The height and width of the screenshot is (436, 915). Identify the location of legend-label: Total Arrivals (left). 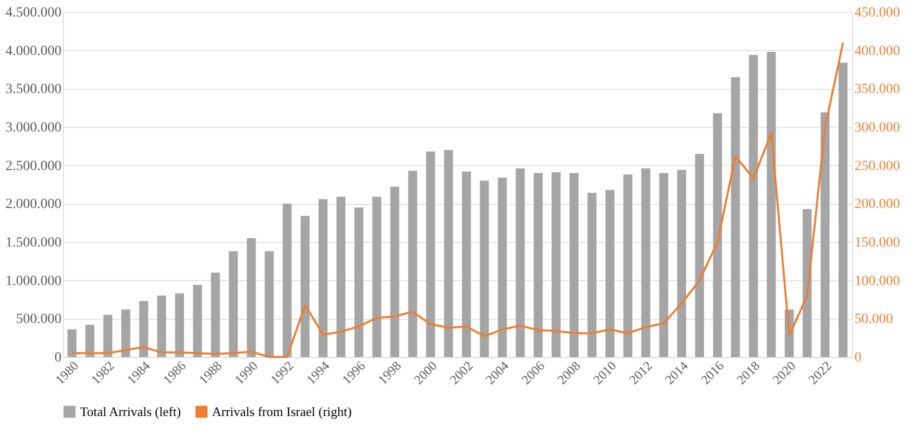
(130, 411).